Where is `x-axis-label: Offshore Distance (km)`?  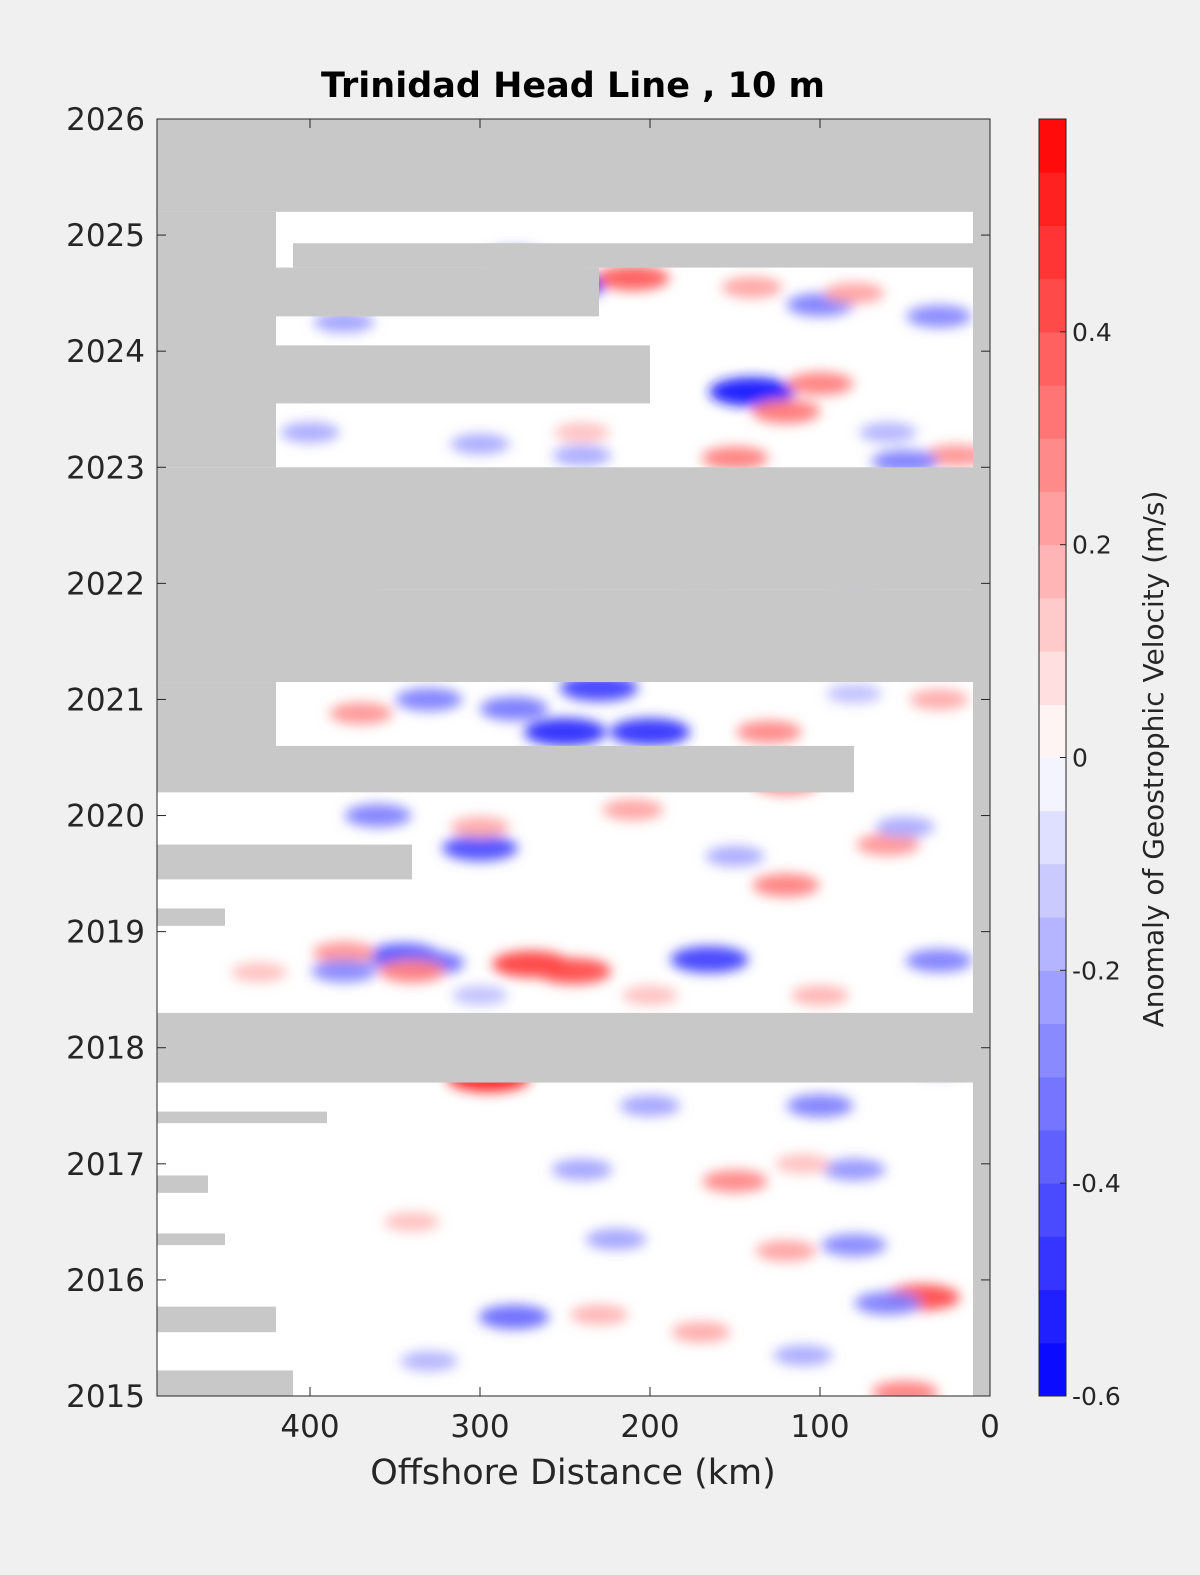
x-axis-label: Offshore Distance (km) is located at coordinates (573, 1473).